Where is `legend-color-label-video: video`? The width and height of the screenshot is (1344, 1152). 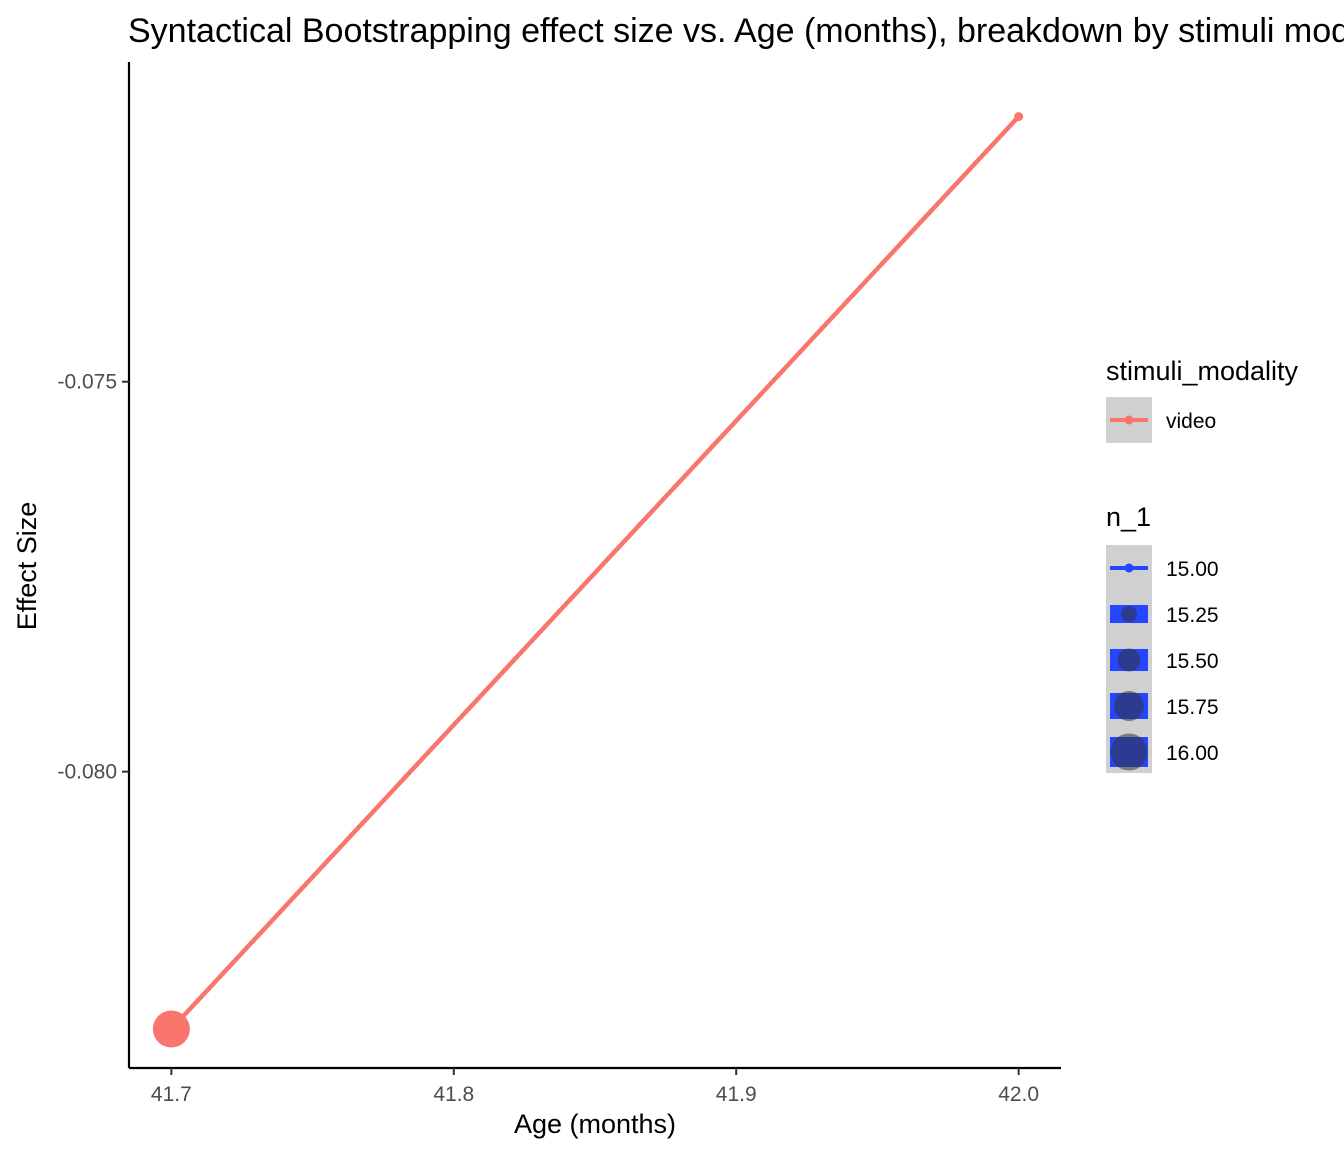
legend-color-label-video: video is located at coordinates (1191, 421).